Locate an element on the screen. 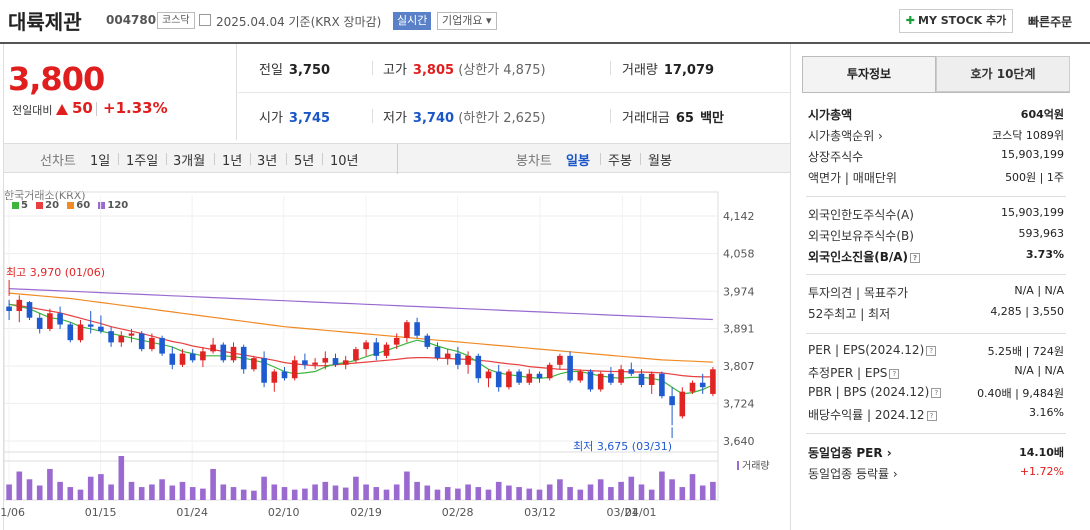 This screenshot has height=530, width=1090. invest-row: 배당수익률 | 2024.12? 3.16% is located at coordinates (936, 416).